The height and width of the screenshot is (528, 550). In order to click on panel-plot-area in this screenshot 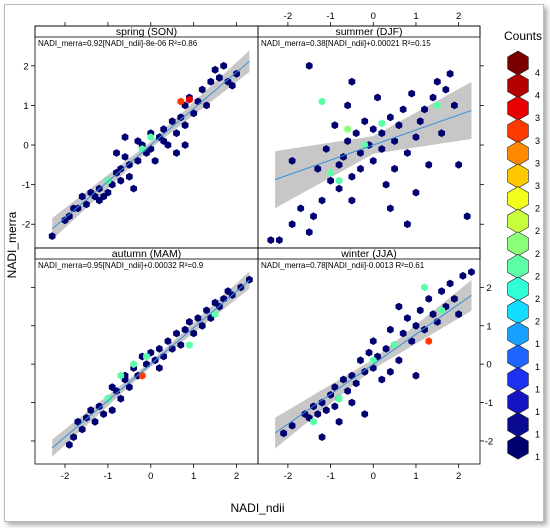, I will do `click(149, 145)`.